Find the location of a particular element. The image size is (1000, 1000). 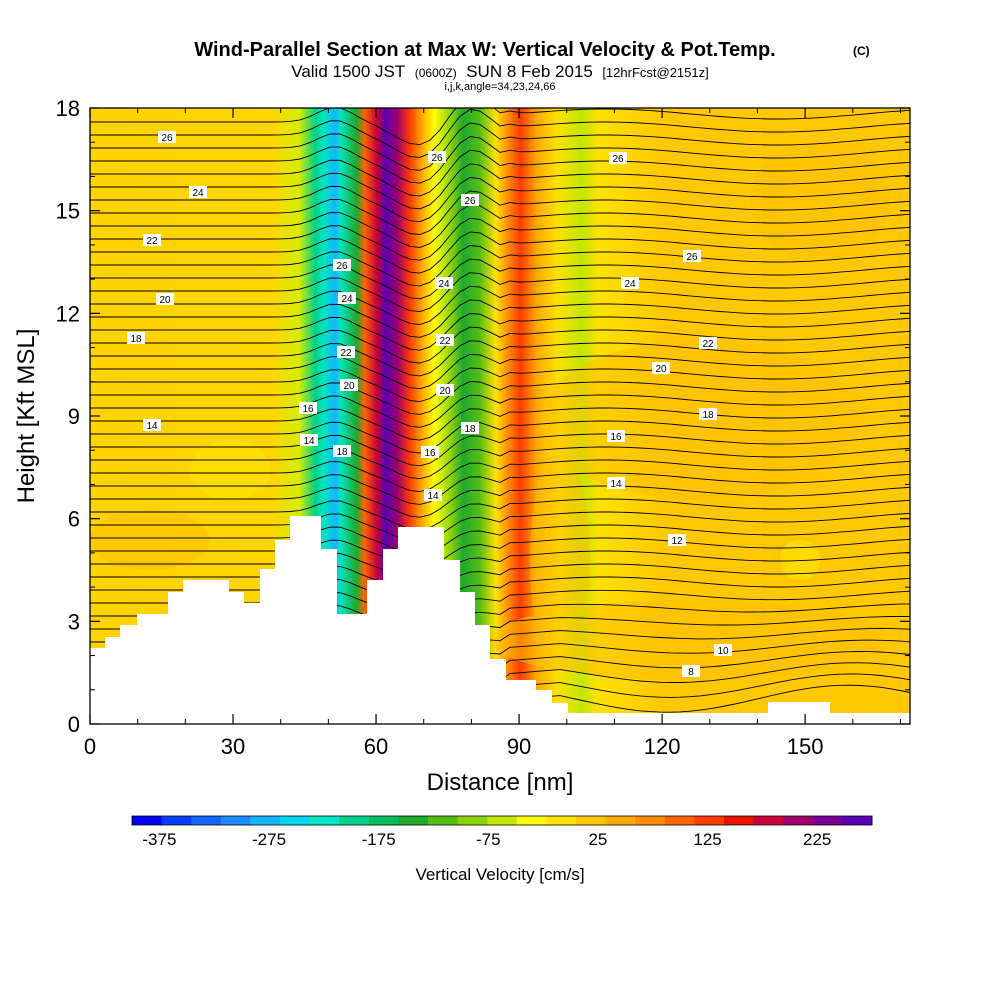

colorbar-tick-label: -275 is located at coordinates (269, 839).